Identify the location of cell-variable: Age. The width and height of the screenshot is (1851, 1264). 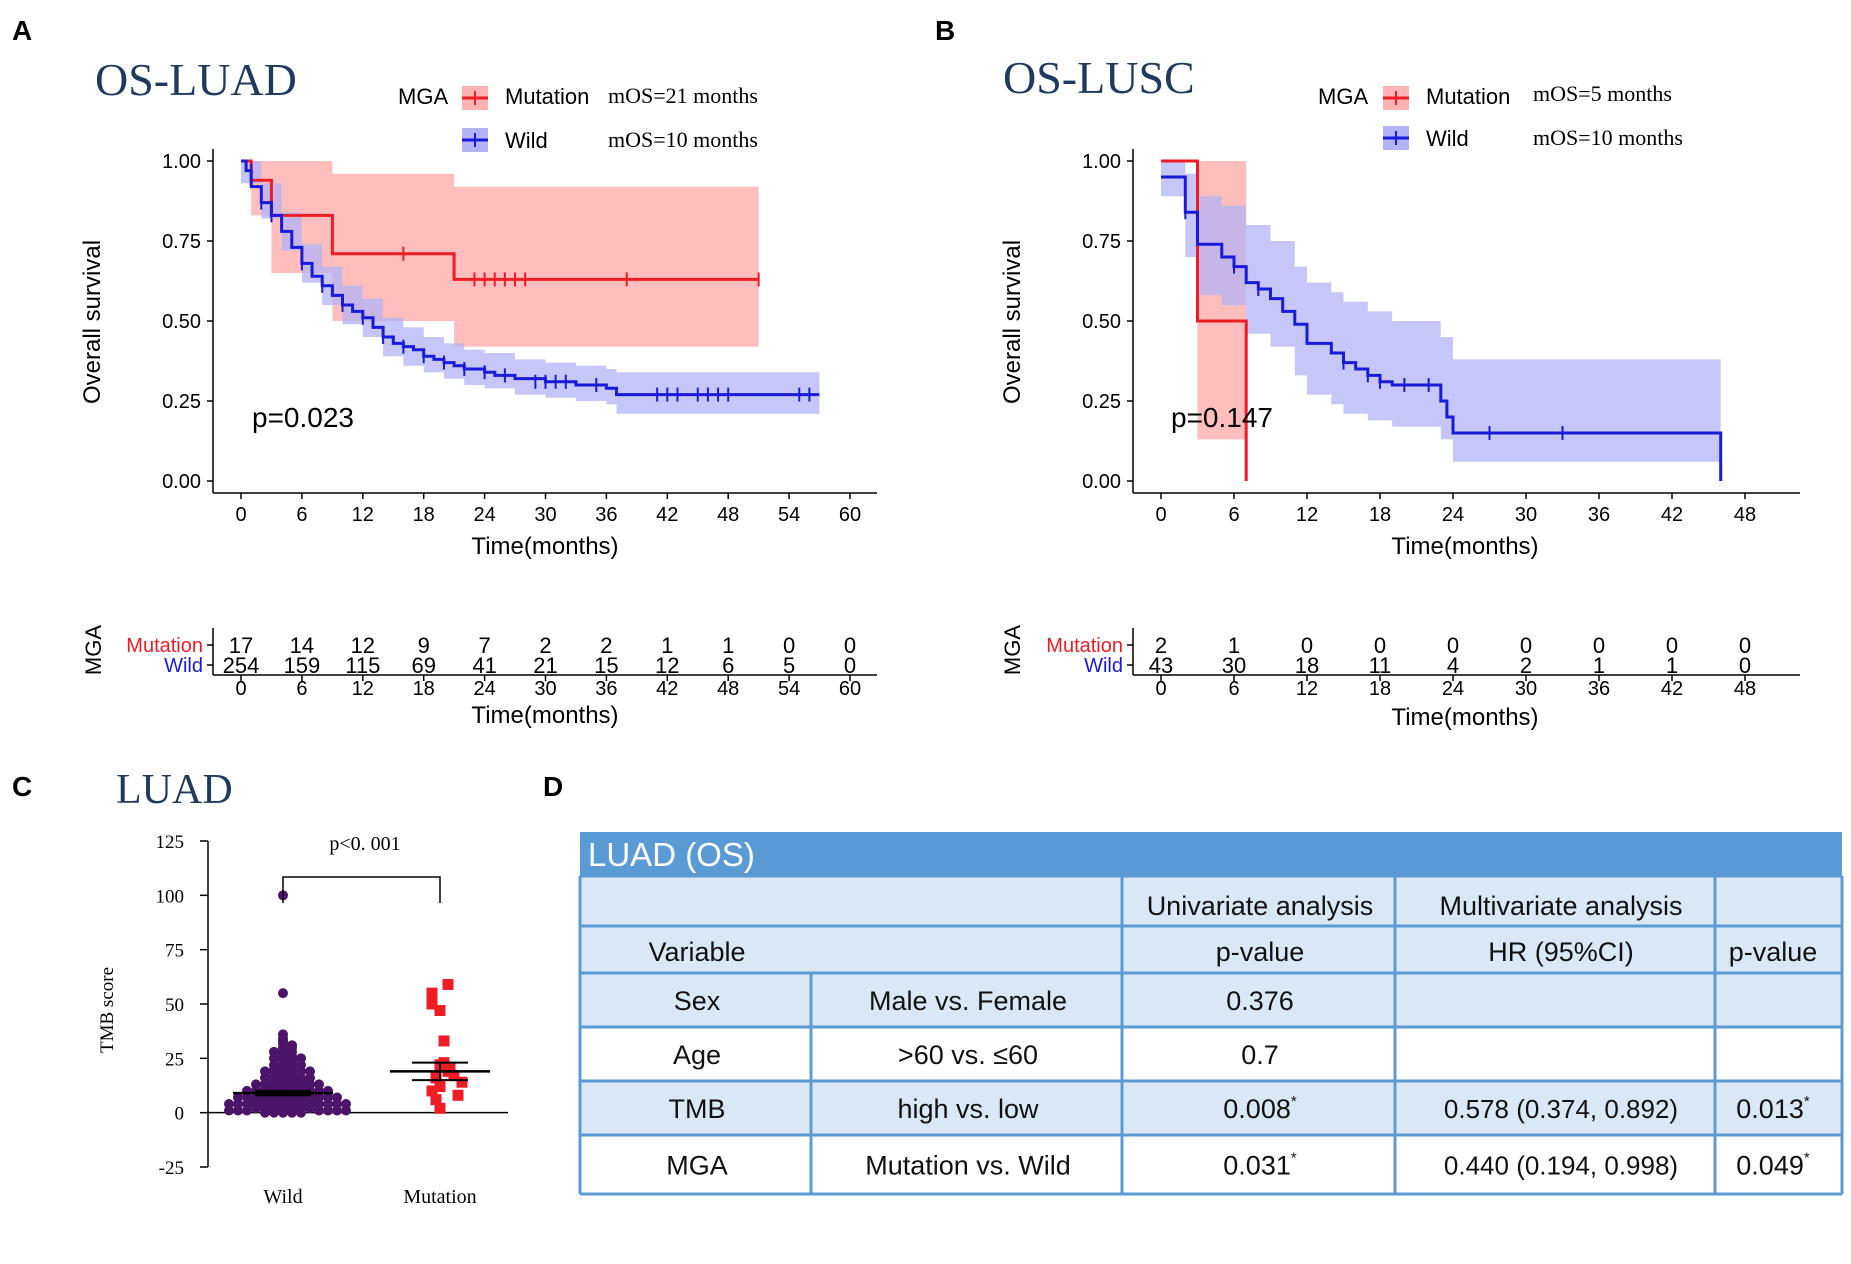
(697, 1055).